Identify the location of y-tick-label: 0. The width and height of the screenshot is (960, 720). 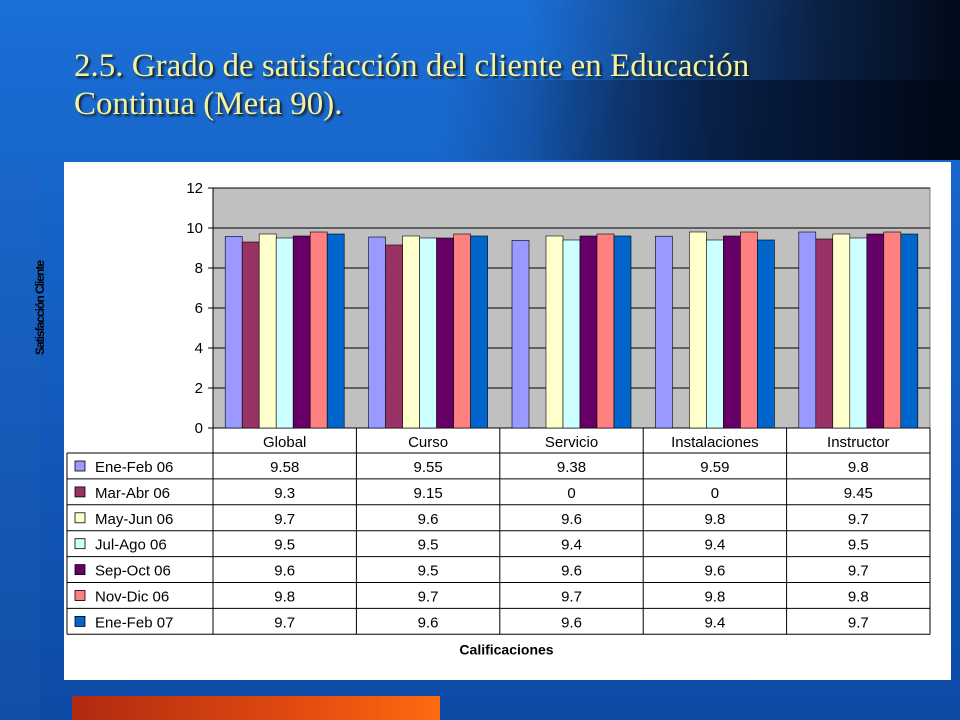
(199, 428).